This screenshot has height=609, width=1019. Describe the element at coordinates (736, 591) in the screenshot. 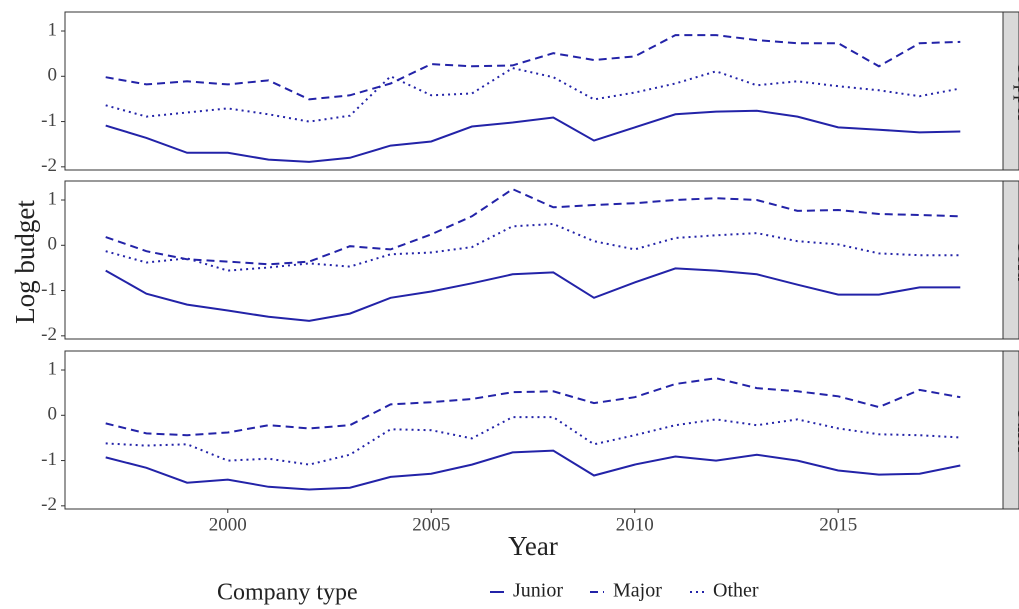

I see `legend-label: Other` at that location.